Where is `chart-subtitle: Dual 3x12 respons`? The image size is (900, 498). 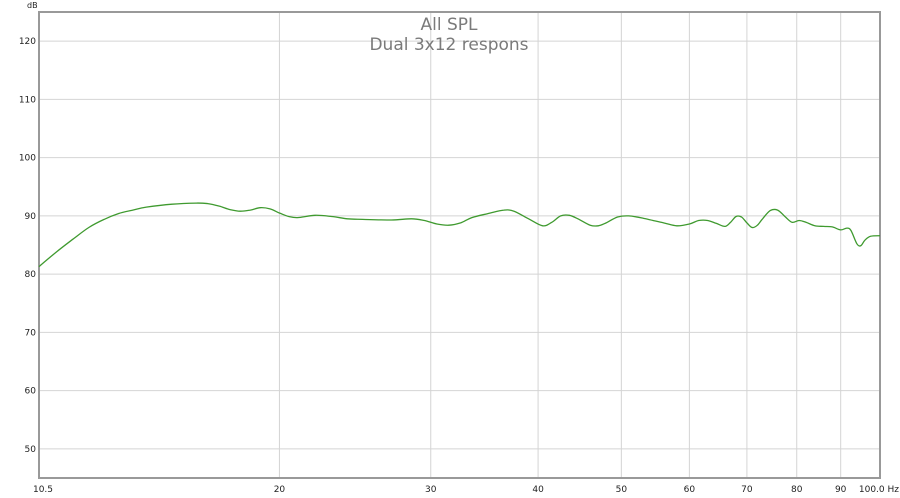 chart-subtitle: Dual 3x12 respons is located at coordinates (448, 45).